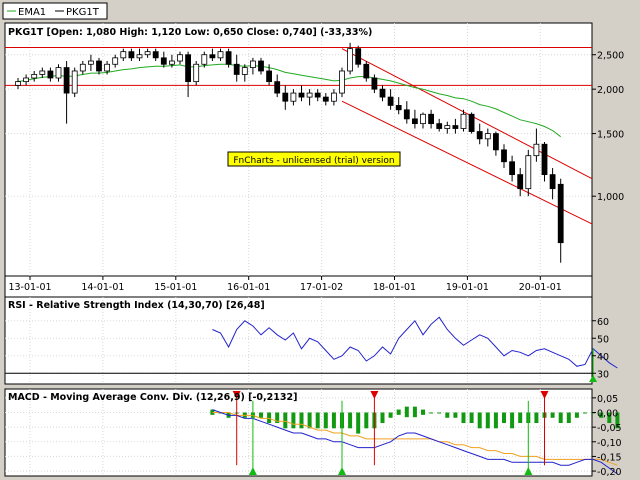 The image size is (640, 480). Describe the element at coordinates (603, 322) in the screenshot. I see `rsi-y-tick-label: 60` at that location.